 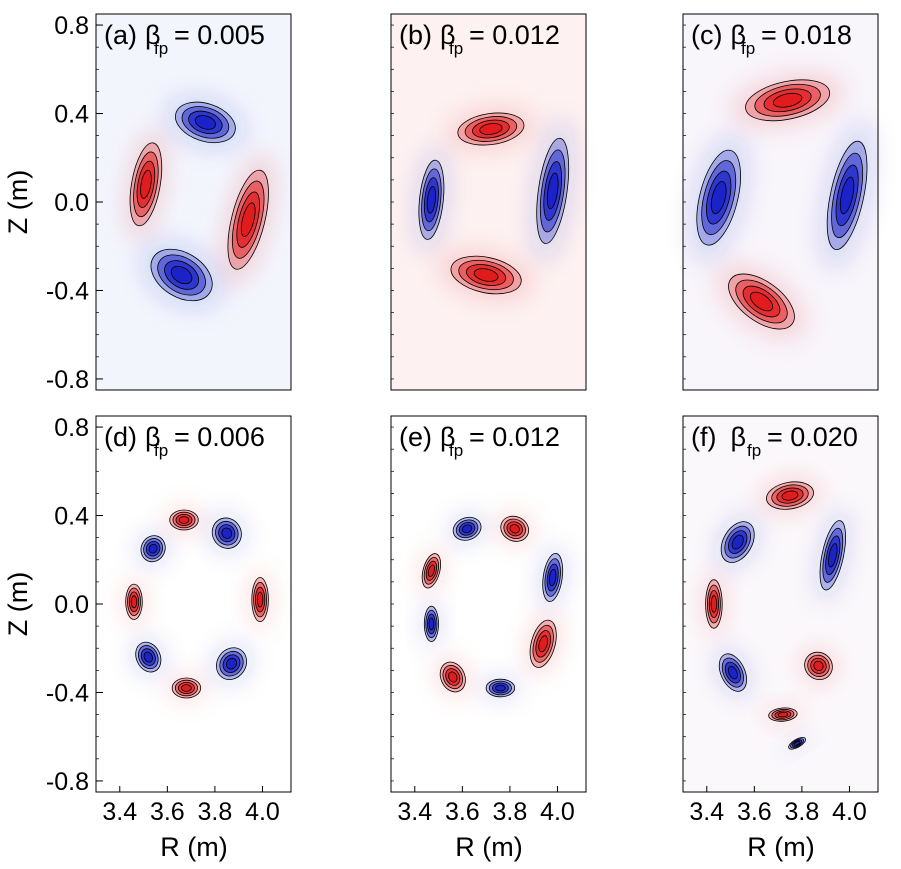 I want to click on y-axis-title-row-2: Z (m), so click(x=18, y=604).